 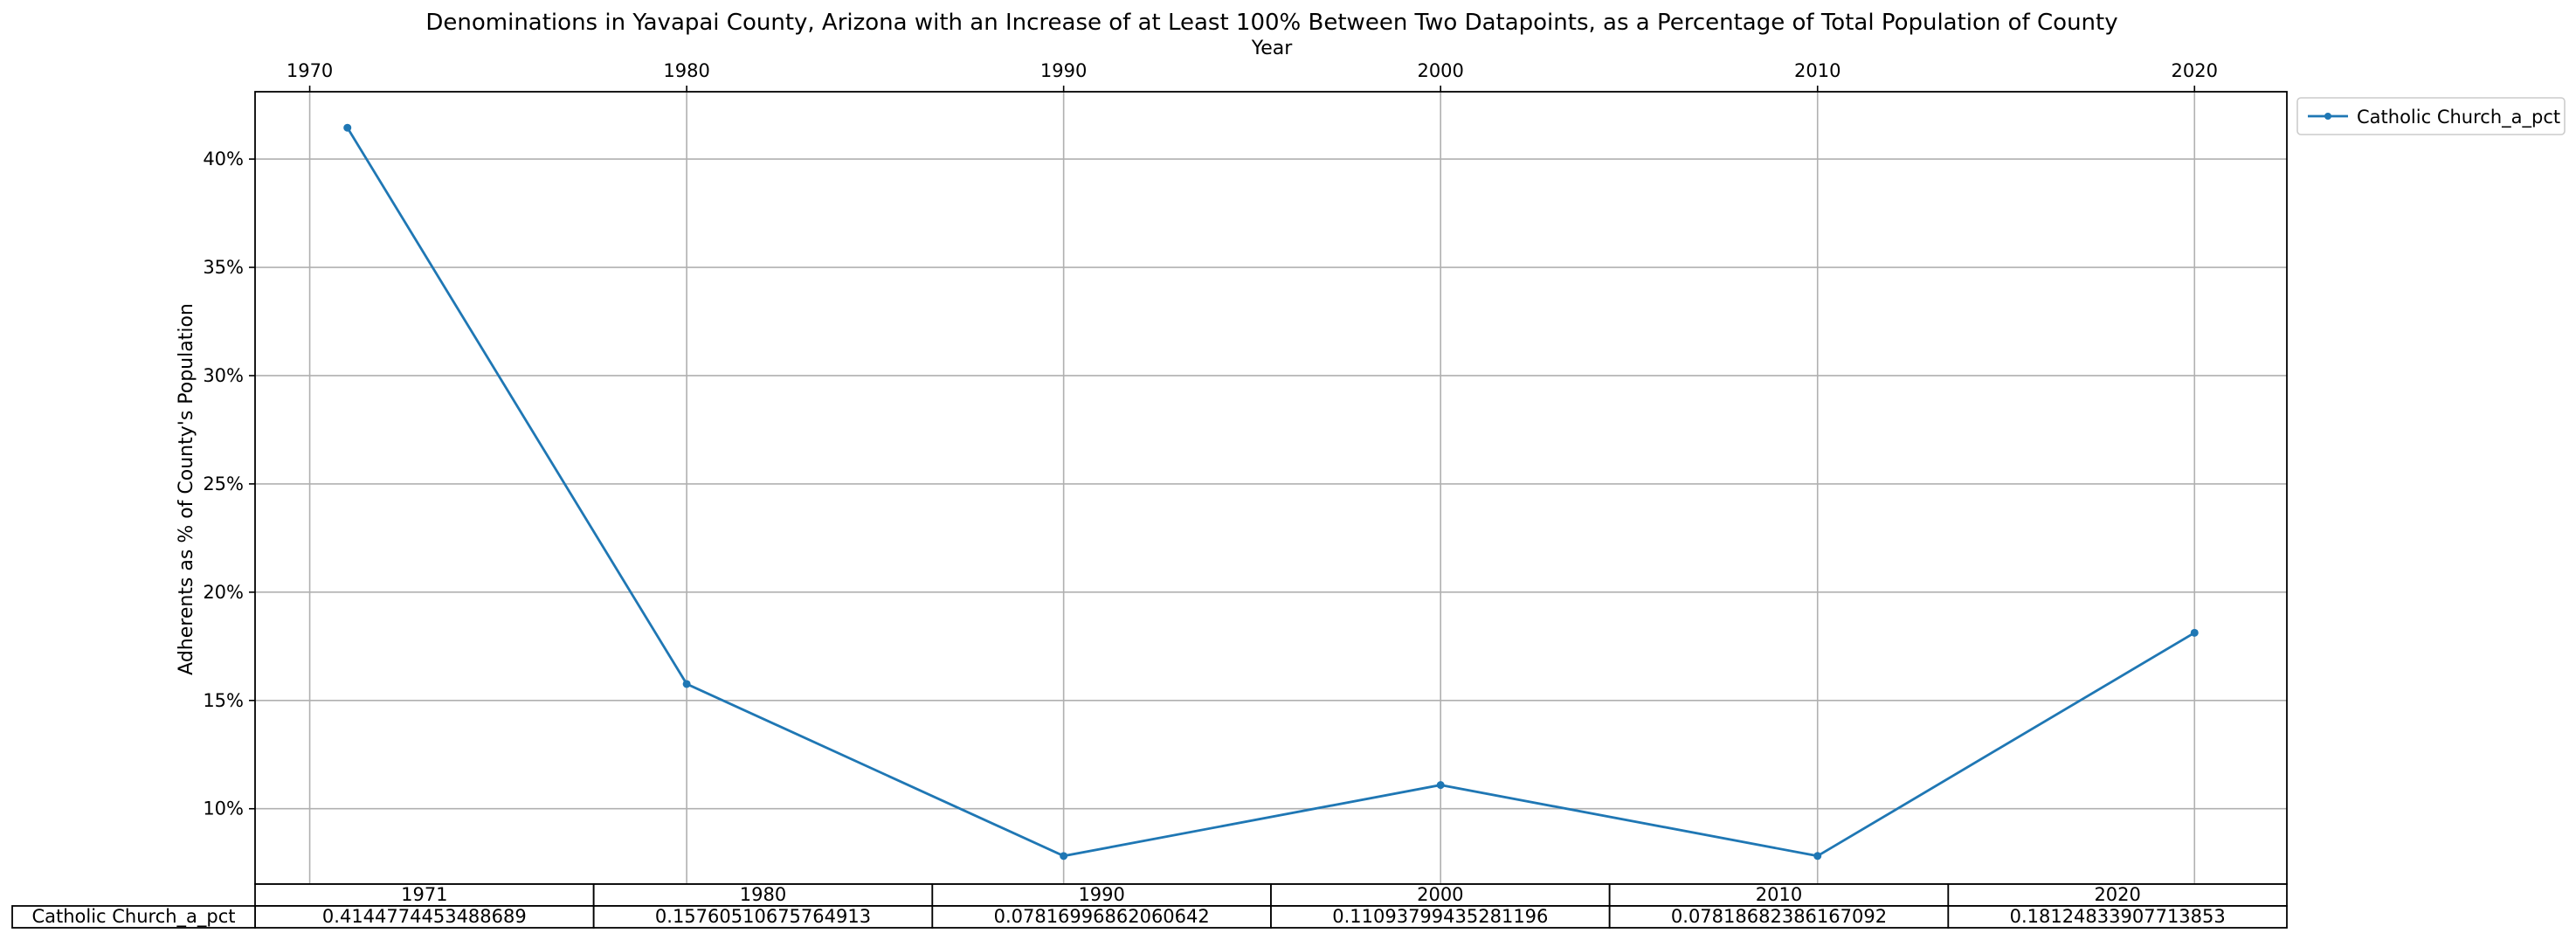 I want to click on table-data-value: 0.4144774453488689, so click(x=424, y=916).